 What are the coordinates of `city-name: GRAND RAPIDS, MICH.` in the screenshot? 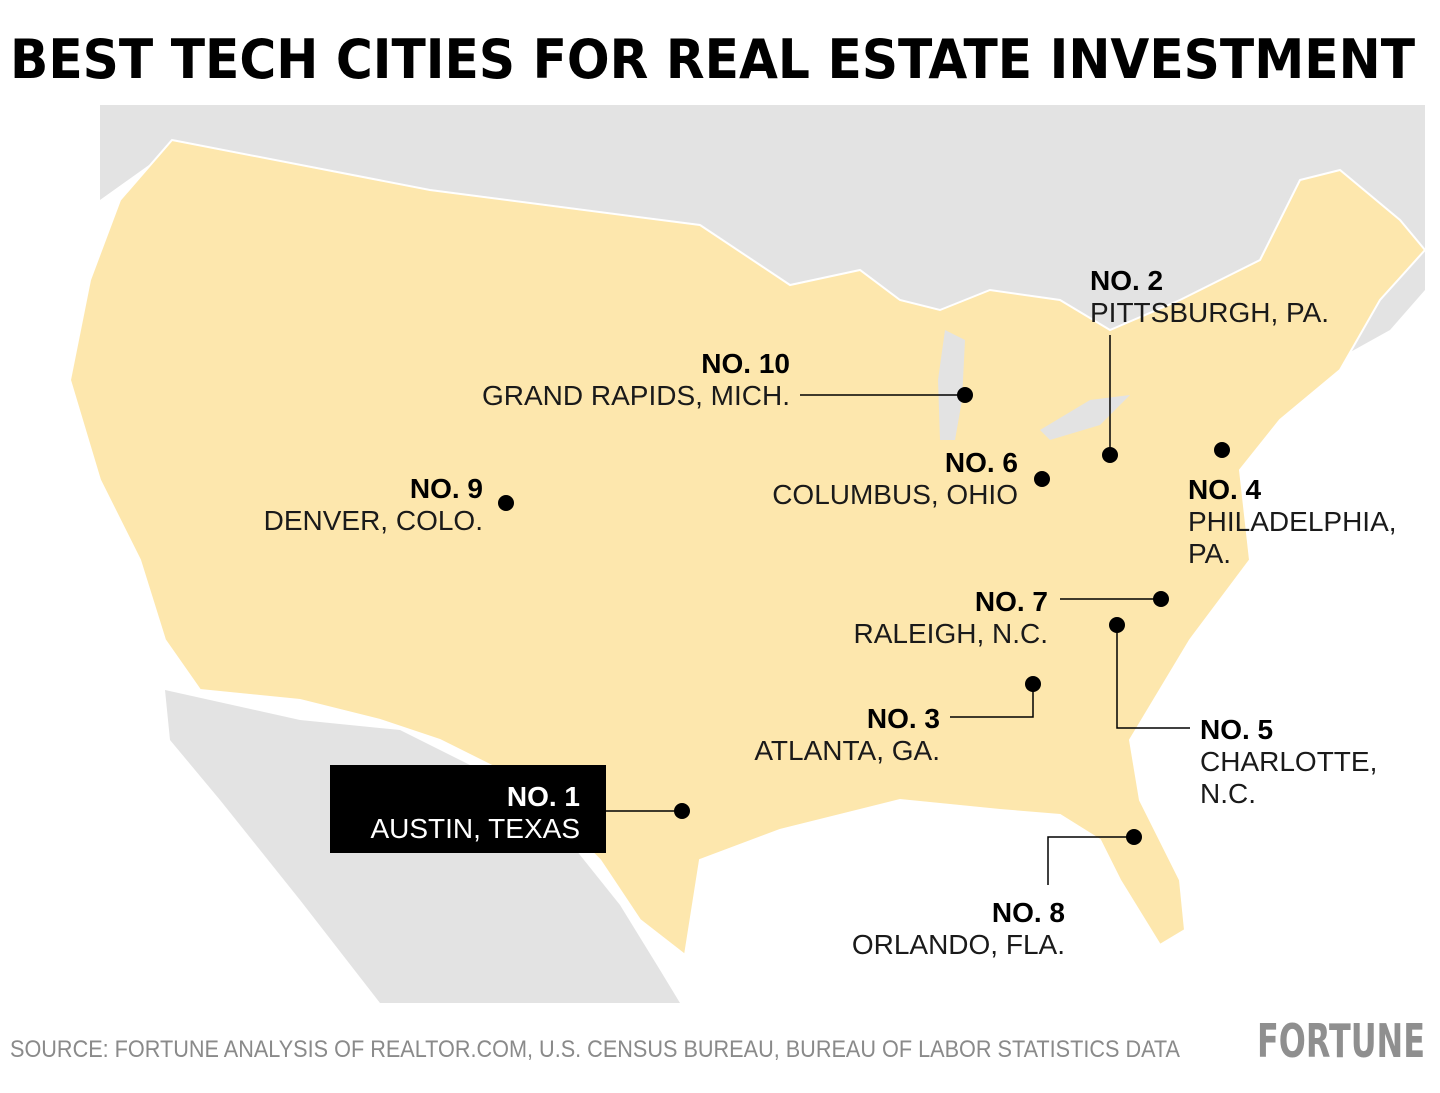 It's located at (636, 395).